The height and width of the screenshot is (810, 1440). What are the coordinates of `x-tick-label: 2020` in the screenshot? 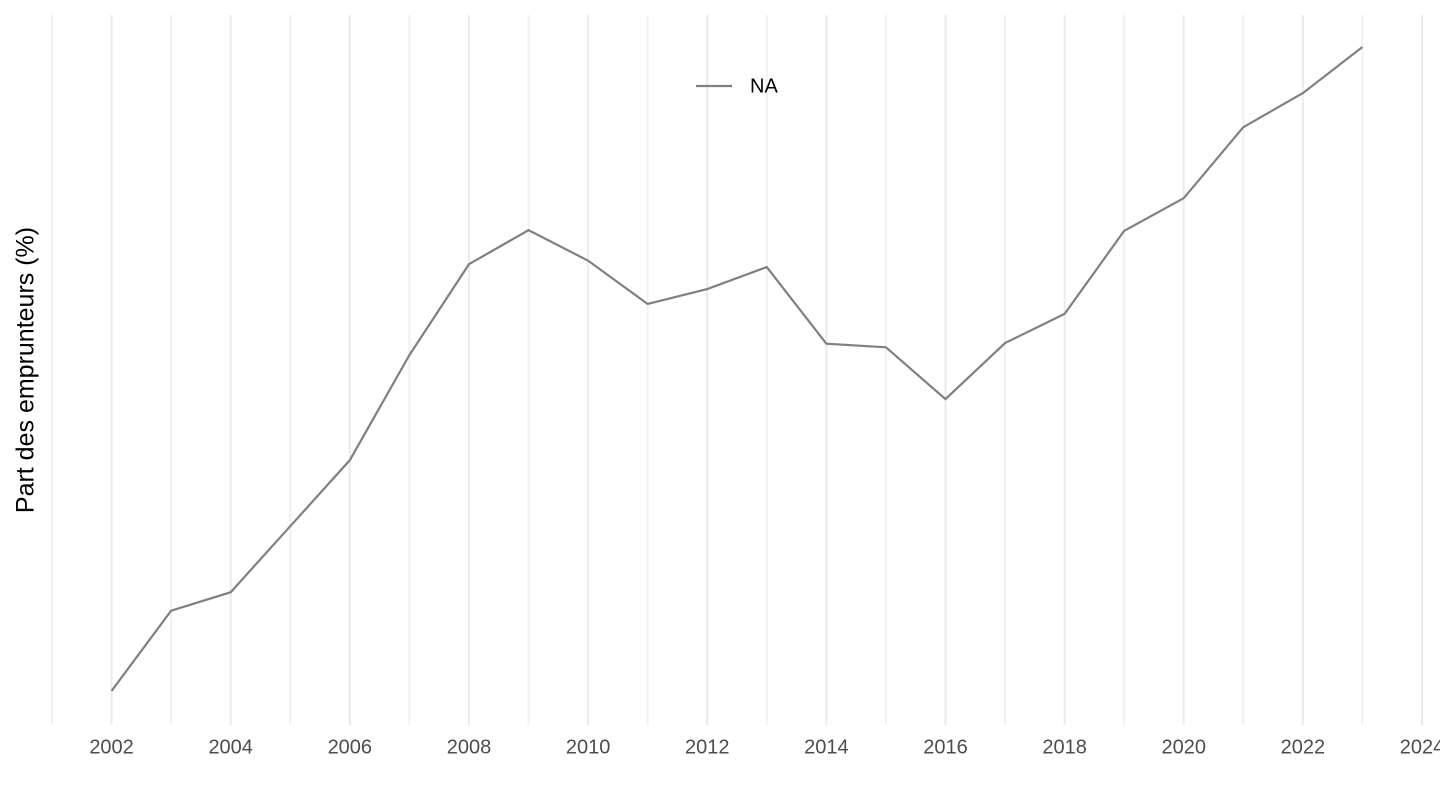 It's located at (1183, 747).